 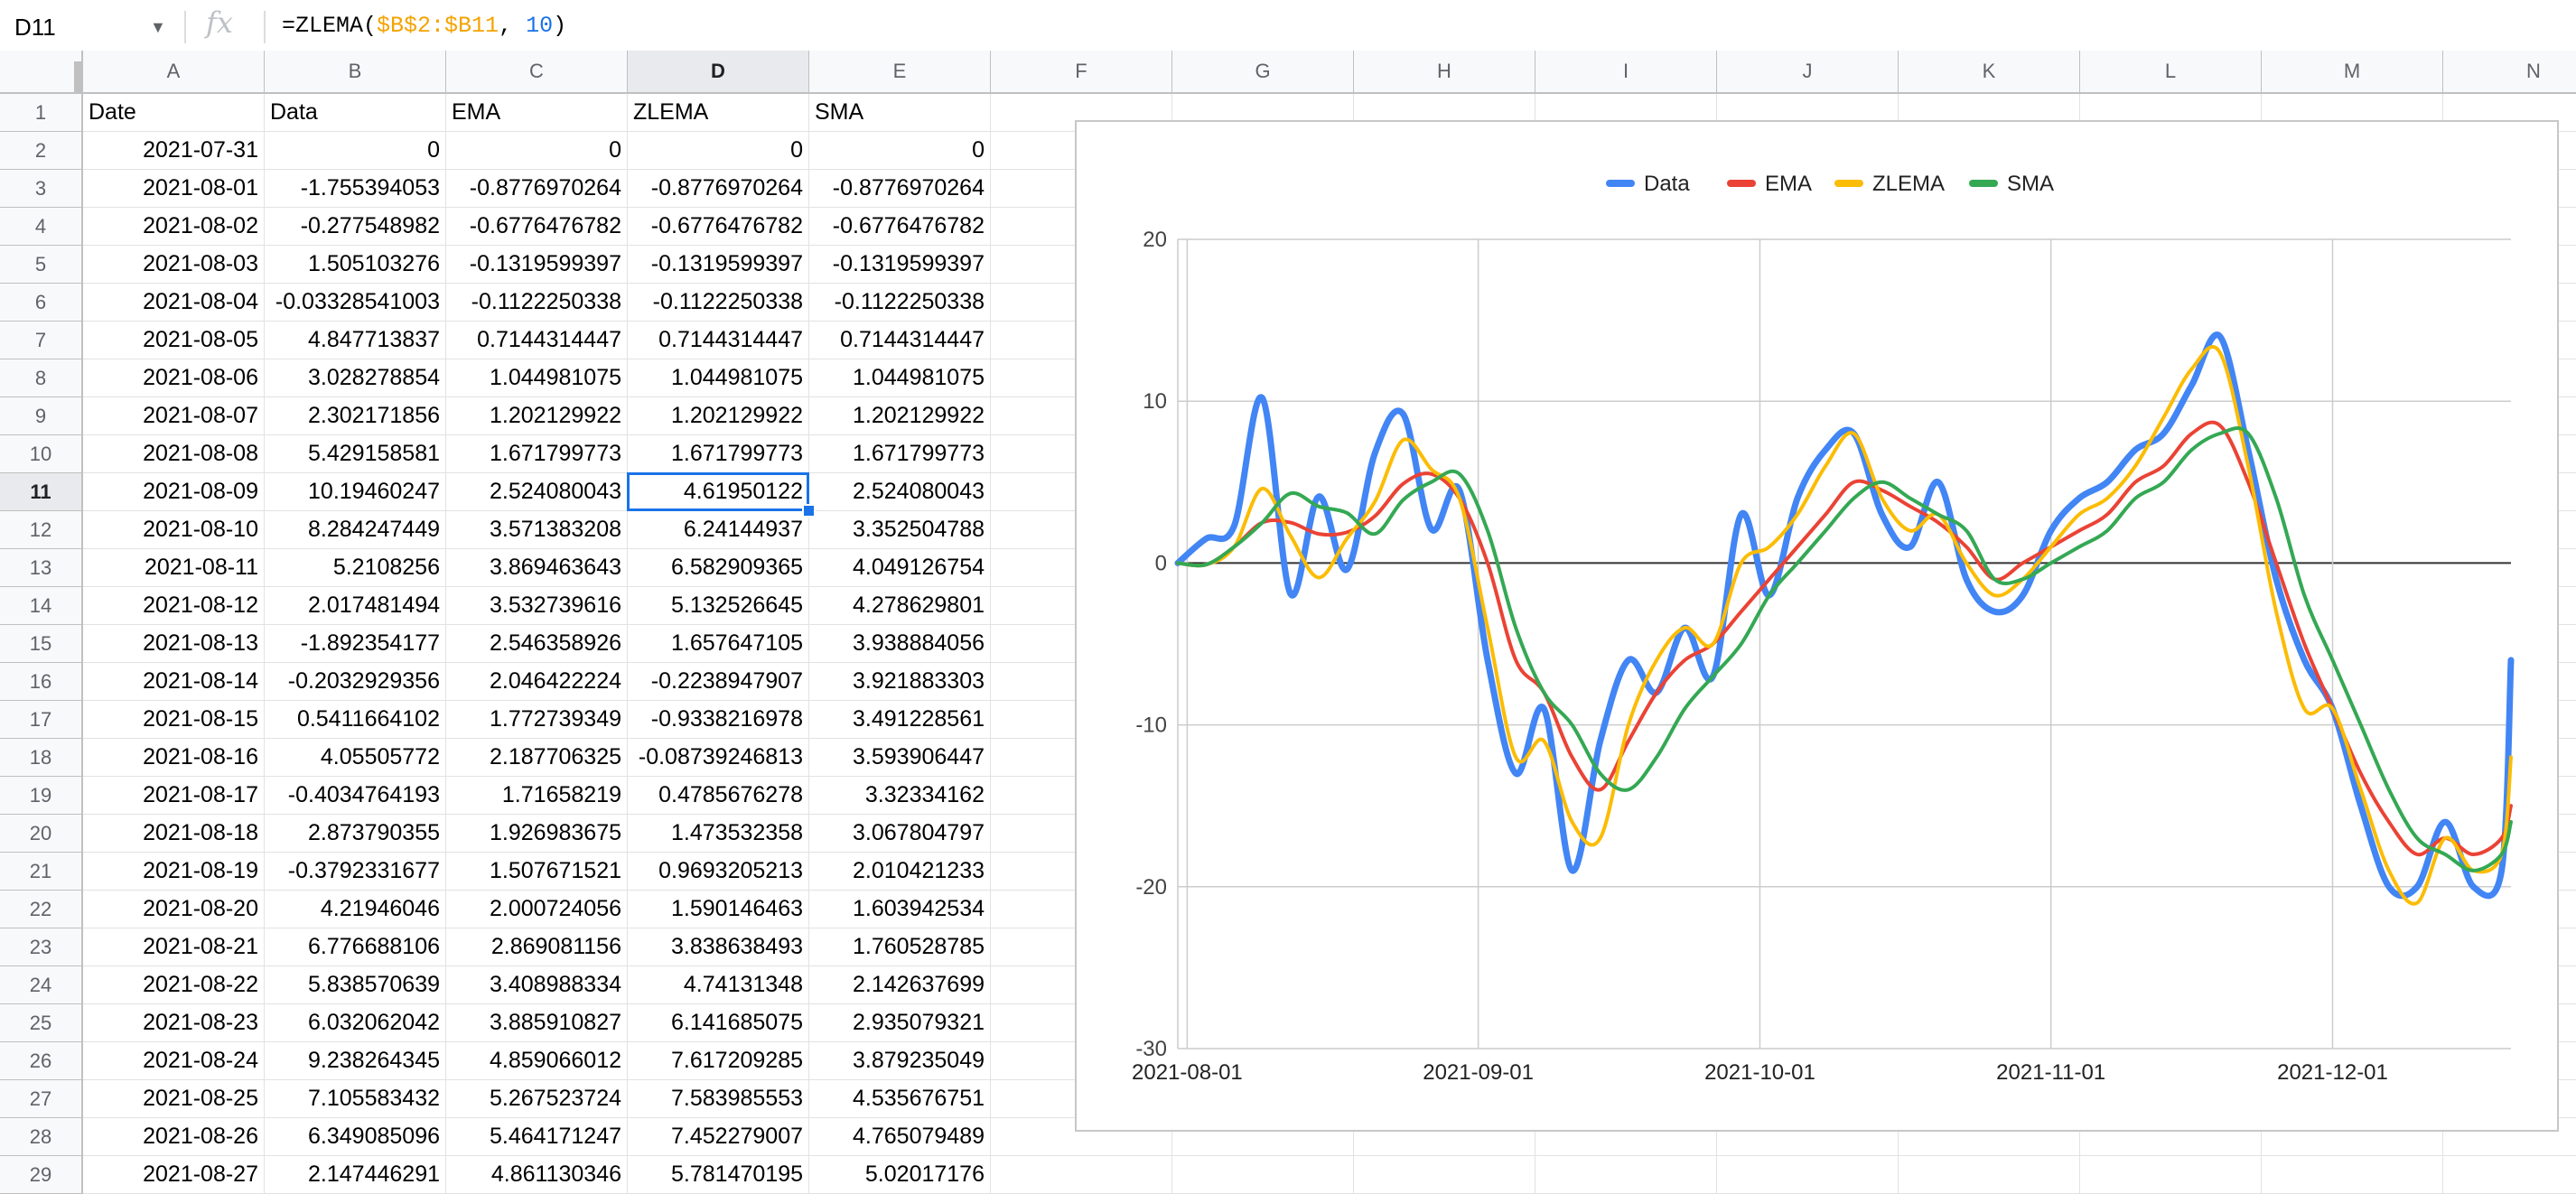 What do you see at coordinates (1626, 1137) in the screenshot?
I see `cell-i28` at bounding box center [1626, 1137].